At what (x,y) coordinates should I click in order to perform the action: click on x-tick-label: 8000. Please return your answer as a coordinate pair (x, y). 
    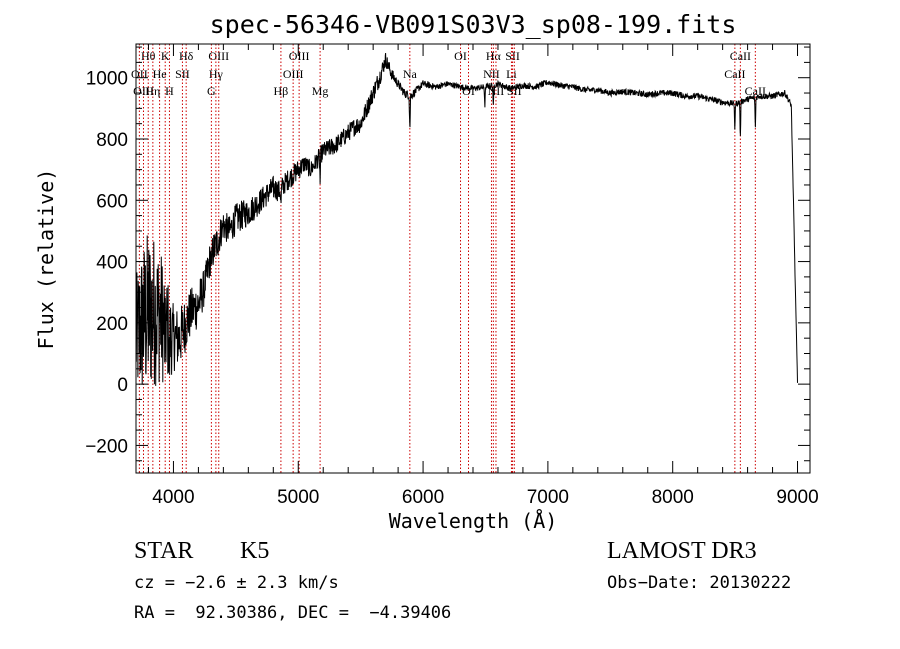
    Looking at the image, I should click on (673, 497).